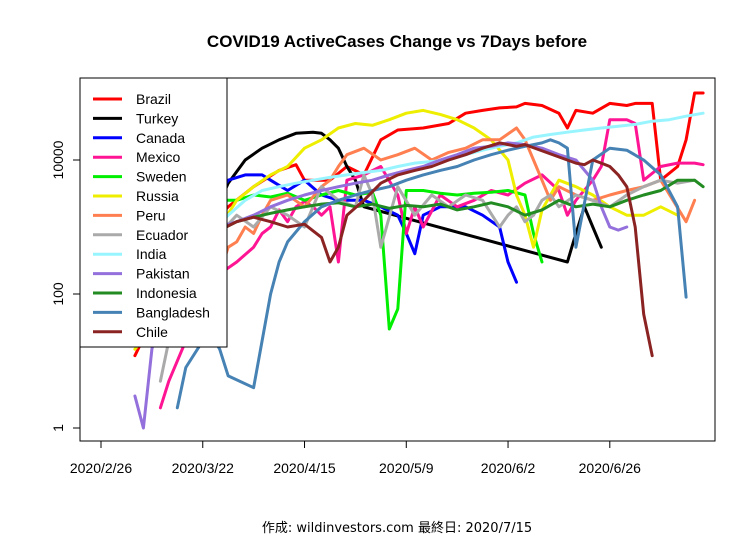  I want to click on legend-label: Mexico, so click(158, 157).